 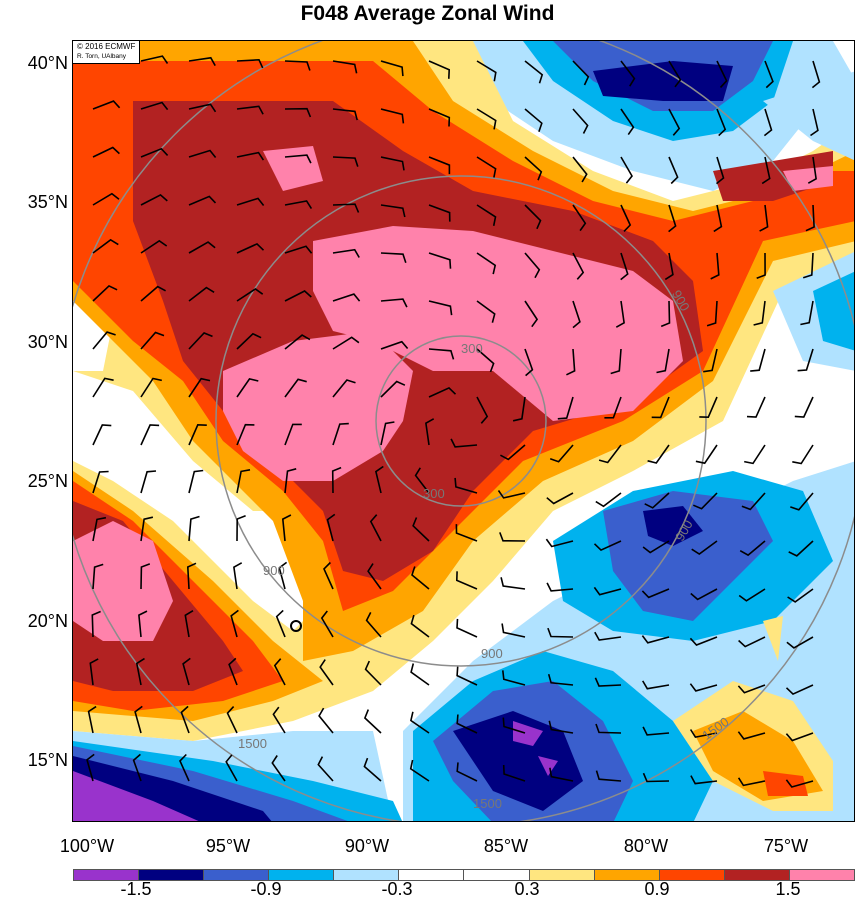 I want to click on field-skyblue-east, so click(x=833, y=311).